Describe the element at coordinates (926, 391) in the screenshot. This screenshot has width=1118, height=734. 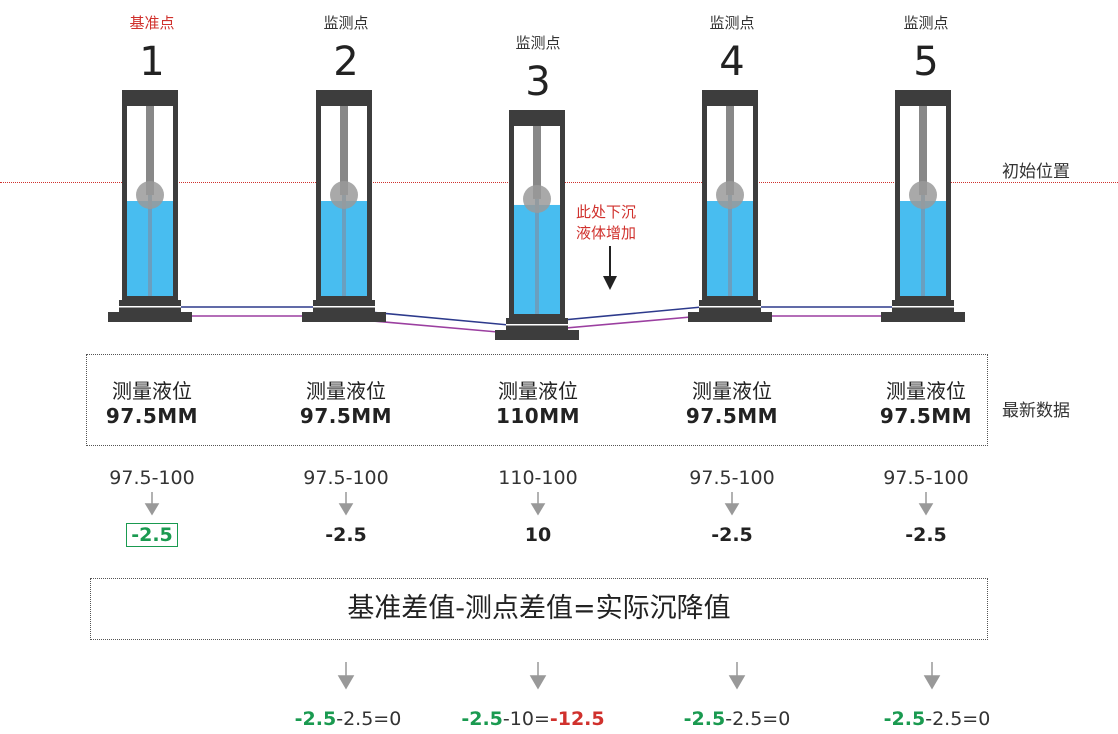
I see `measure-5-title: 测量液位` at that location.